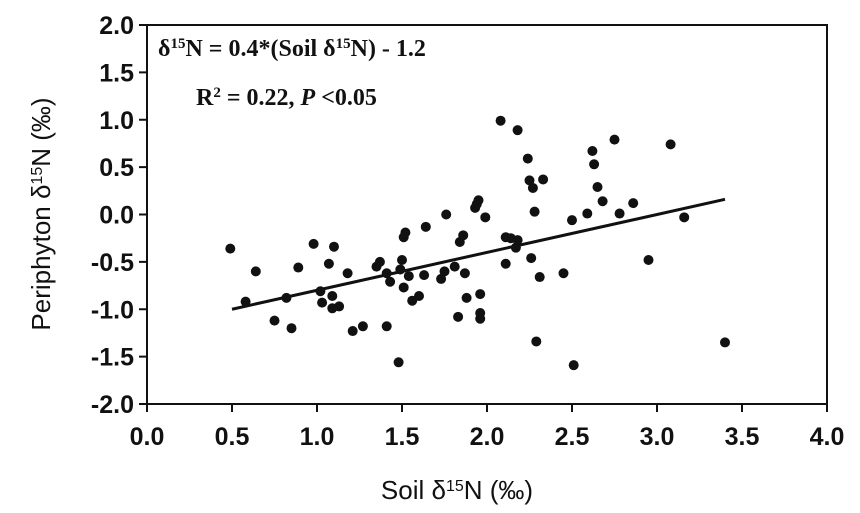 The image size is (860, 513). I want to click on y-tick-label: -1.5, so click(112, 358).